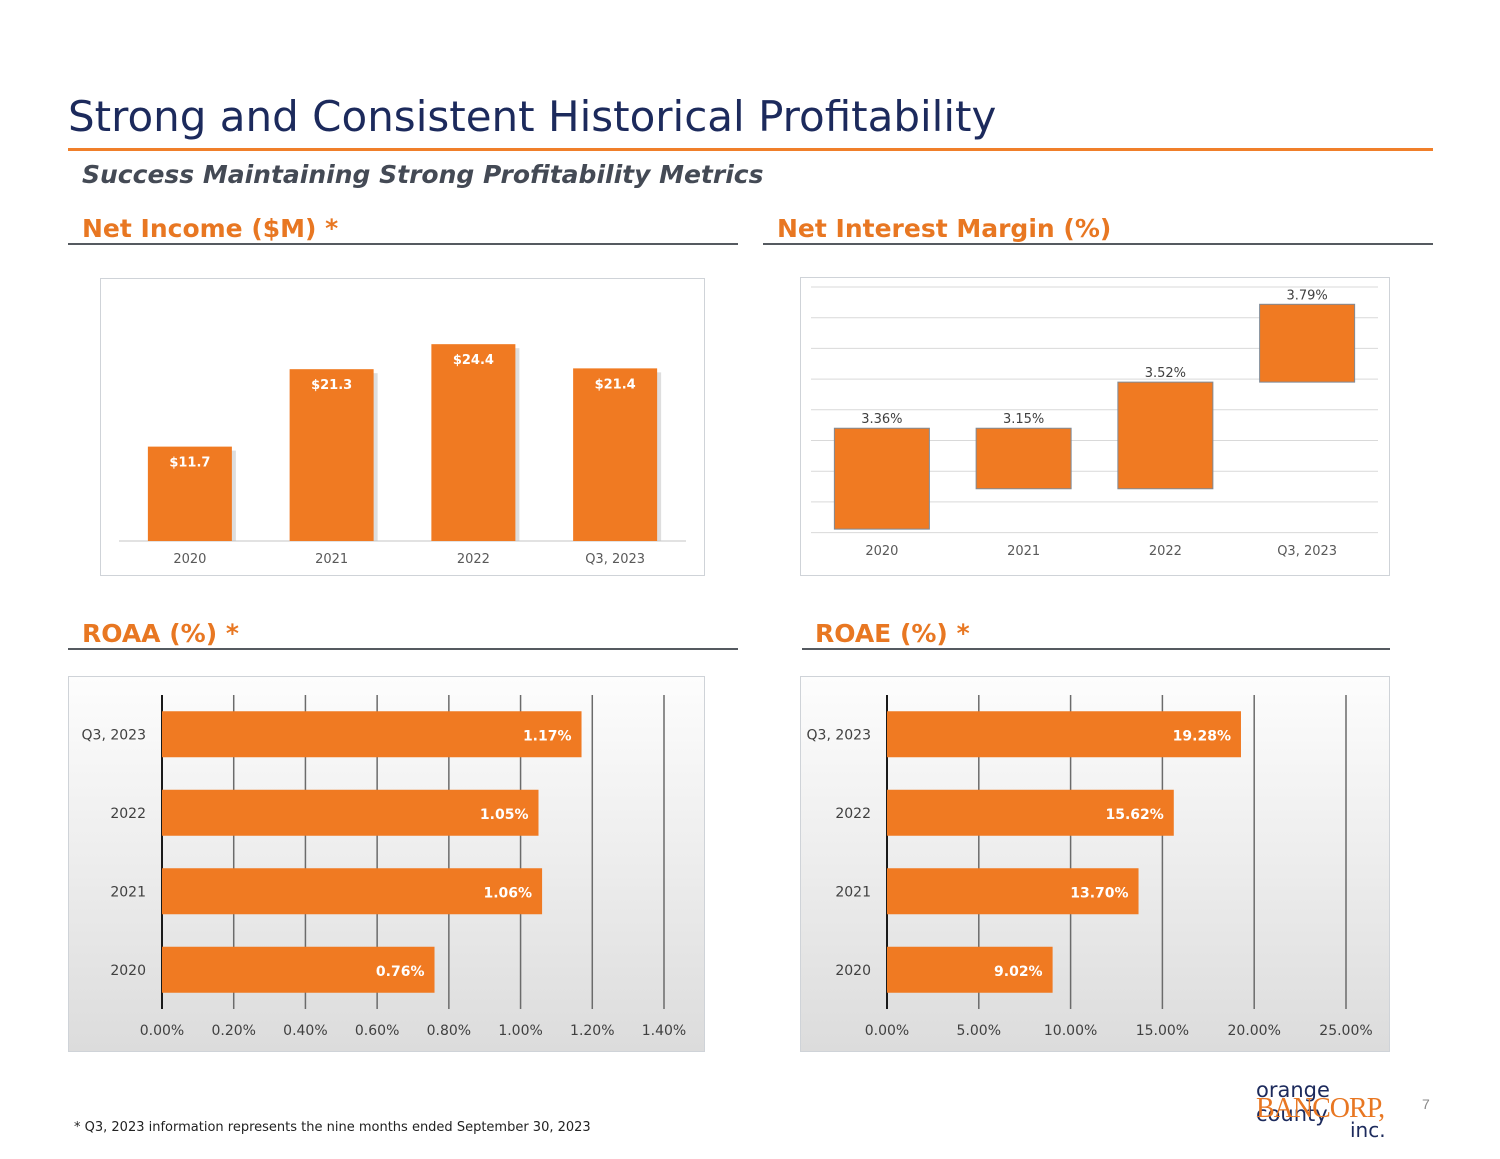  What do you see at coordinates (402, 455) in the screenshot?
I see `net-income-svg: $11.7 2020 $21.3 2021 $24.4 2022 $21.4 Q3, 2023` at bounding box center [402, 455].